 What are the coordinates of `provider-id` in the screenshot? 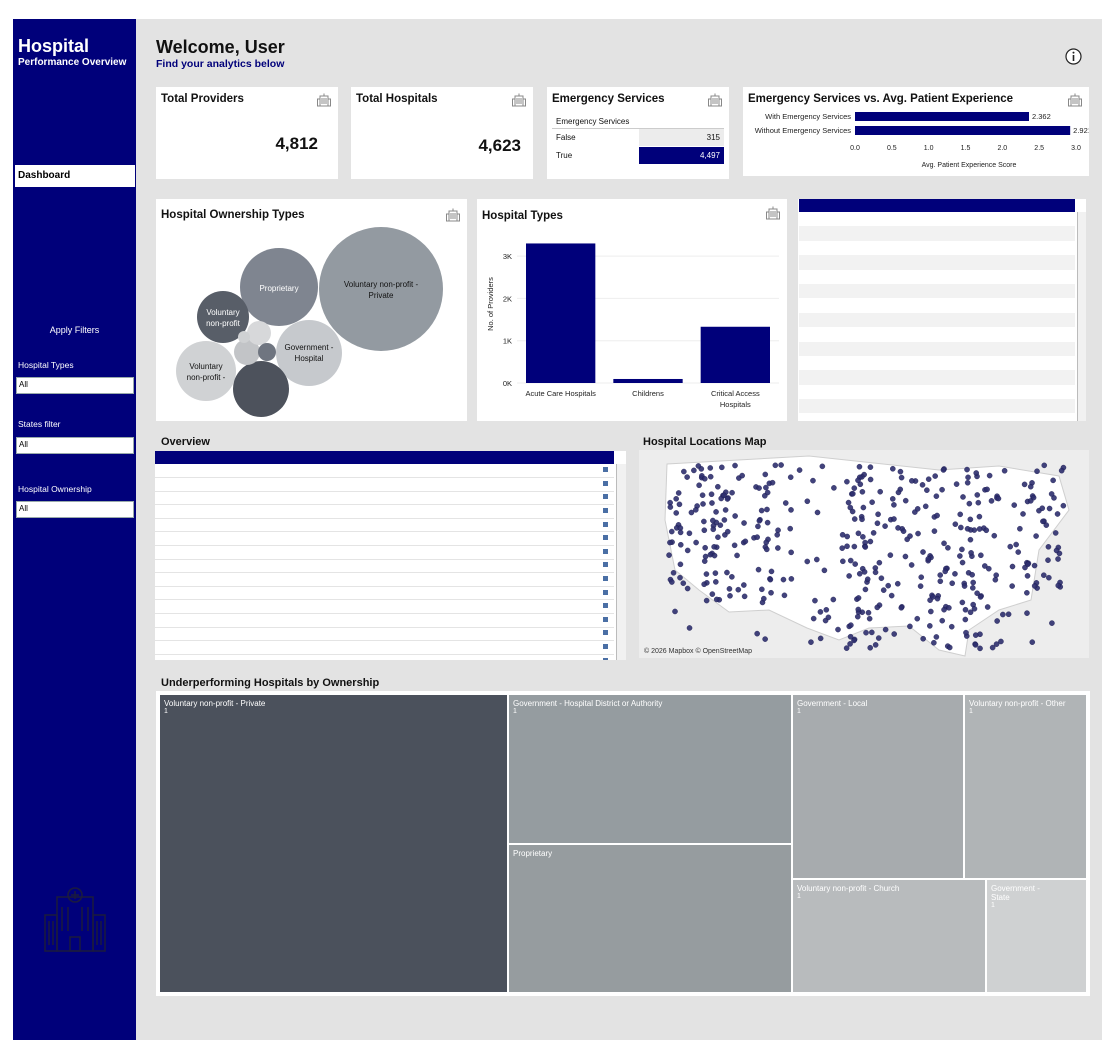 It's located at (824, 277).